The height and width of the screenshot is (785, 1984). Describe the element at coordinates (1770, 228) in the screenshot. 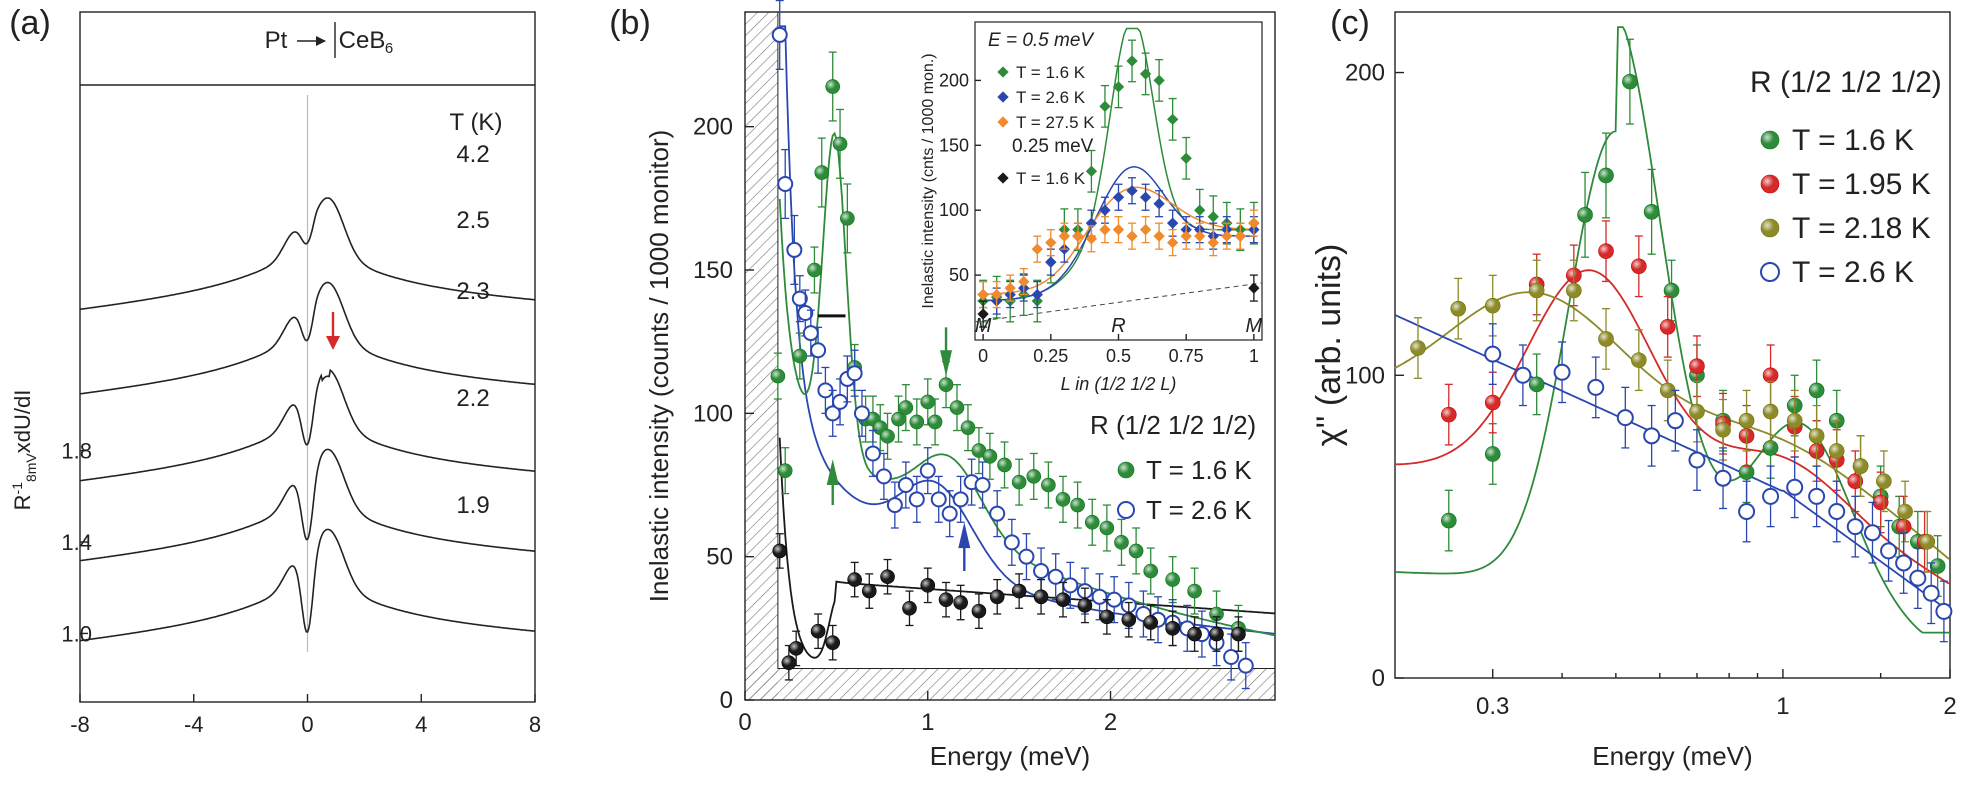

I see `panel-c-legend-marker-olive` at that location.